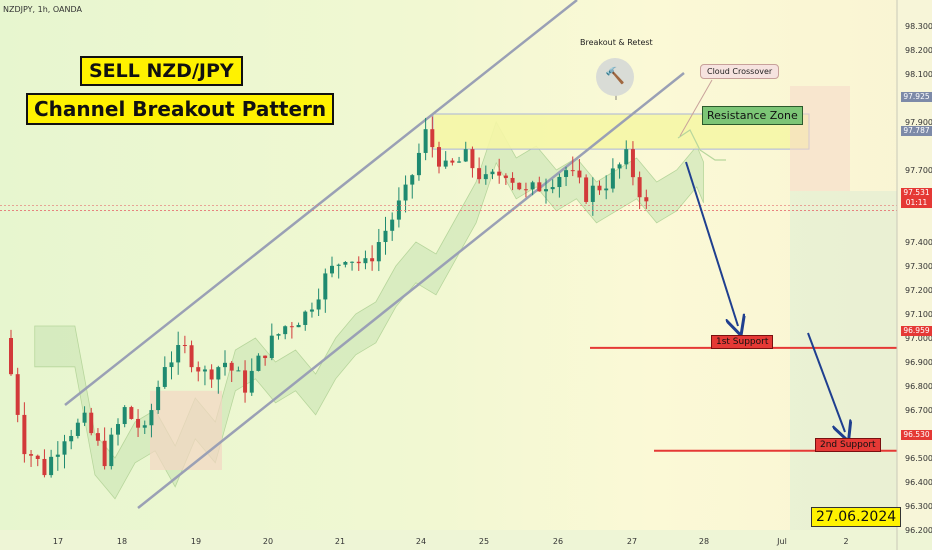 The height and width of the screenshot is (550, 932). I want to click on x-tick-label: 24, so click(421, 541).